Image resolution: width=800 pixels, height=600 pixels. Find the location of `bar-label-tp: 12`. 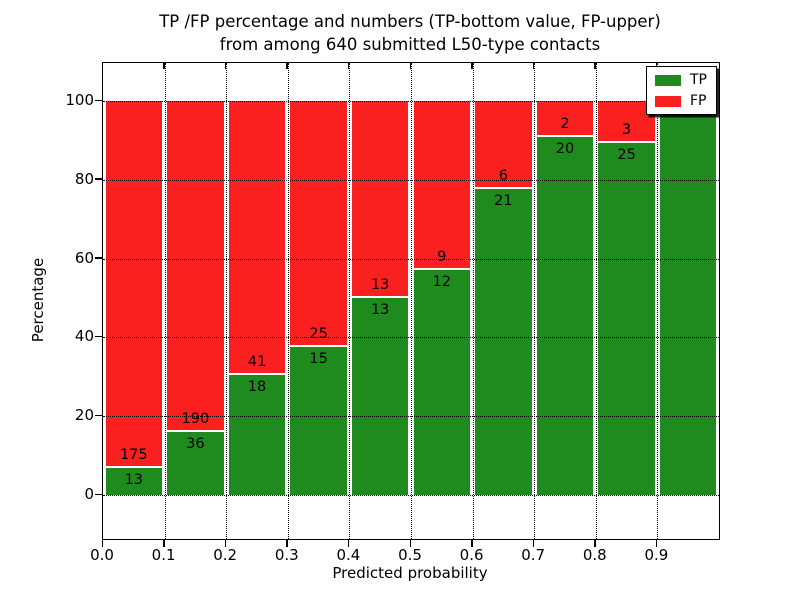

bar-label-tp: 12 is located at coordinates (442, 281).